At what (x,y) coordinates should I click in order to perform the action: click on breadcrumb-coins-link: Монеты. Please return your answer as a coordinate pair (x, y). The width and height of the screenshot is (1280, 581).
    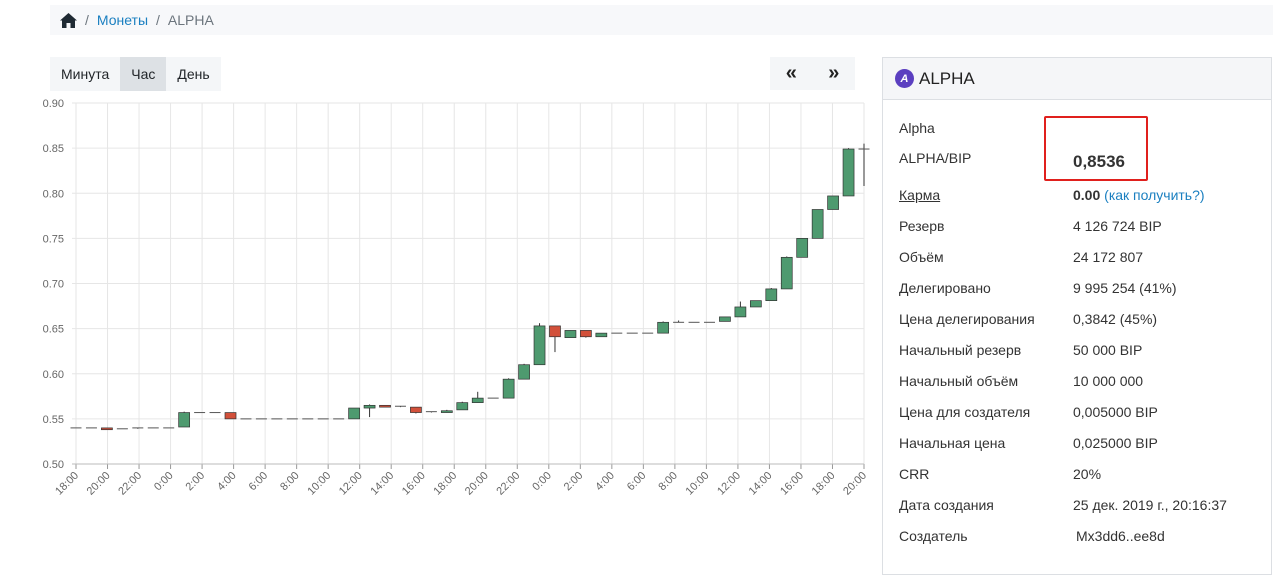
    Looking at the image, I should click on (122, 20).